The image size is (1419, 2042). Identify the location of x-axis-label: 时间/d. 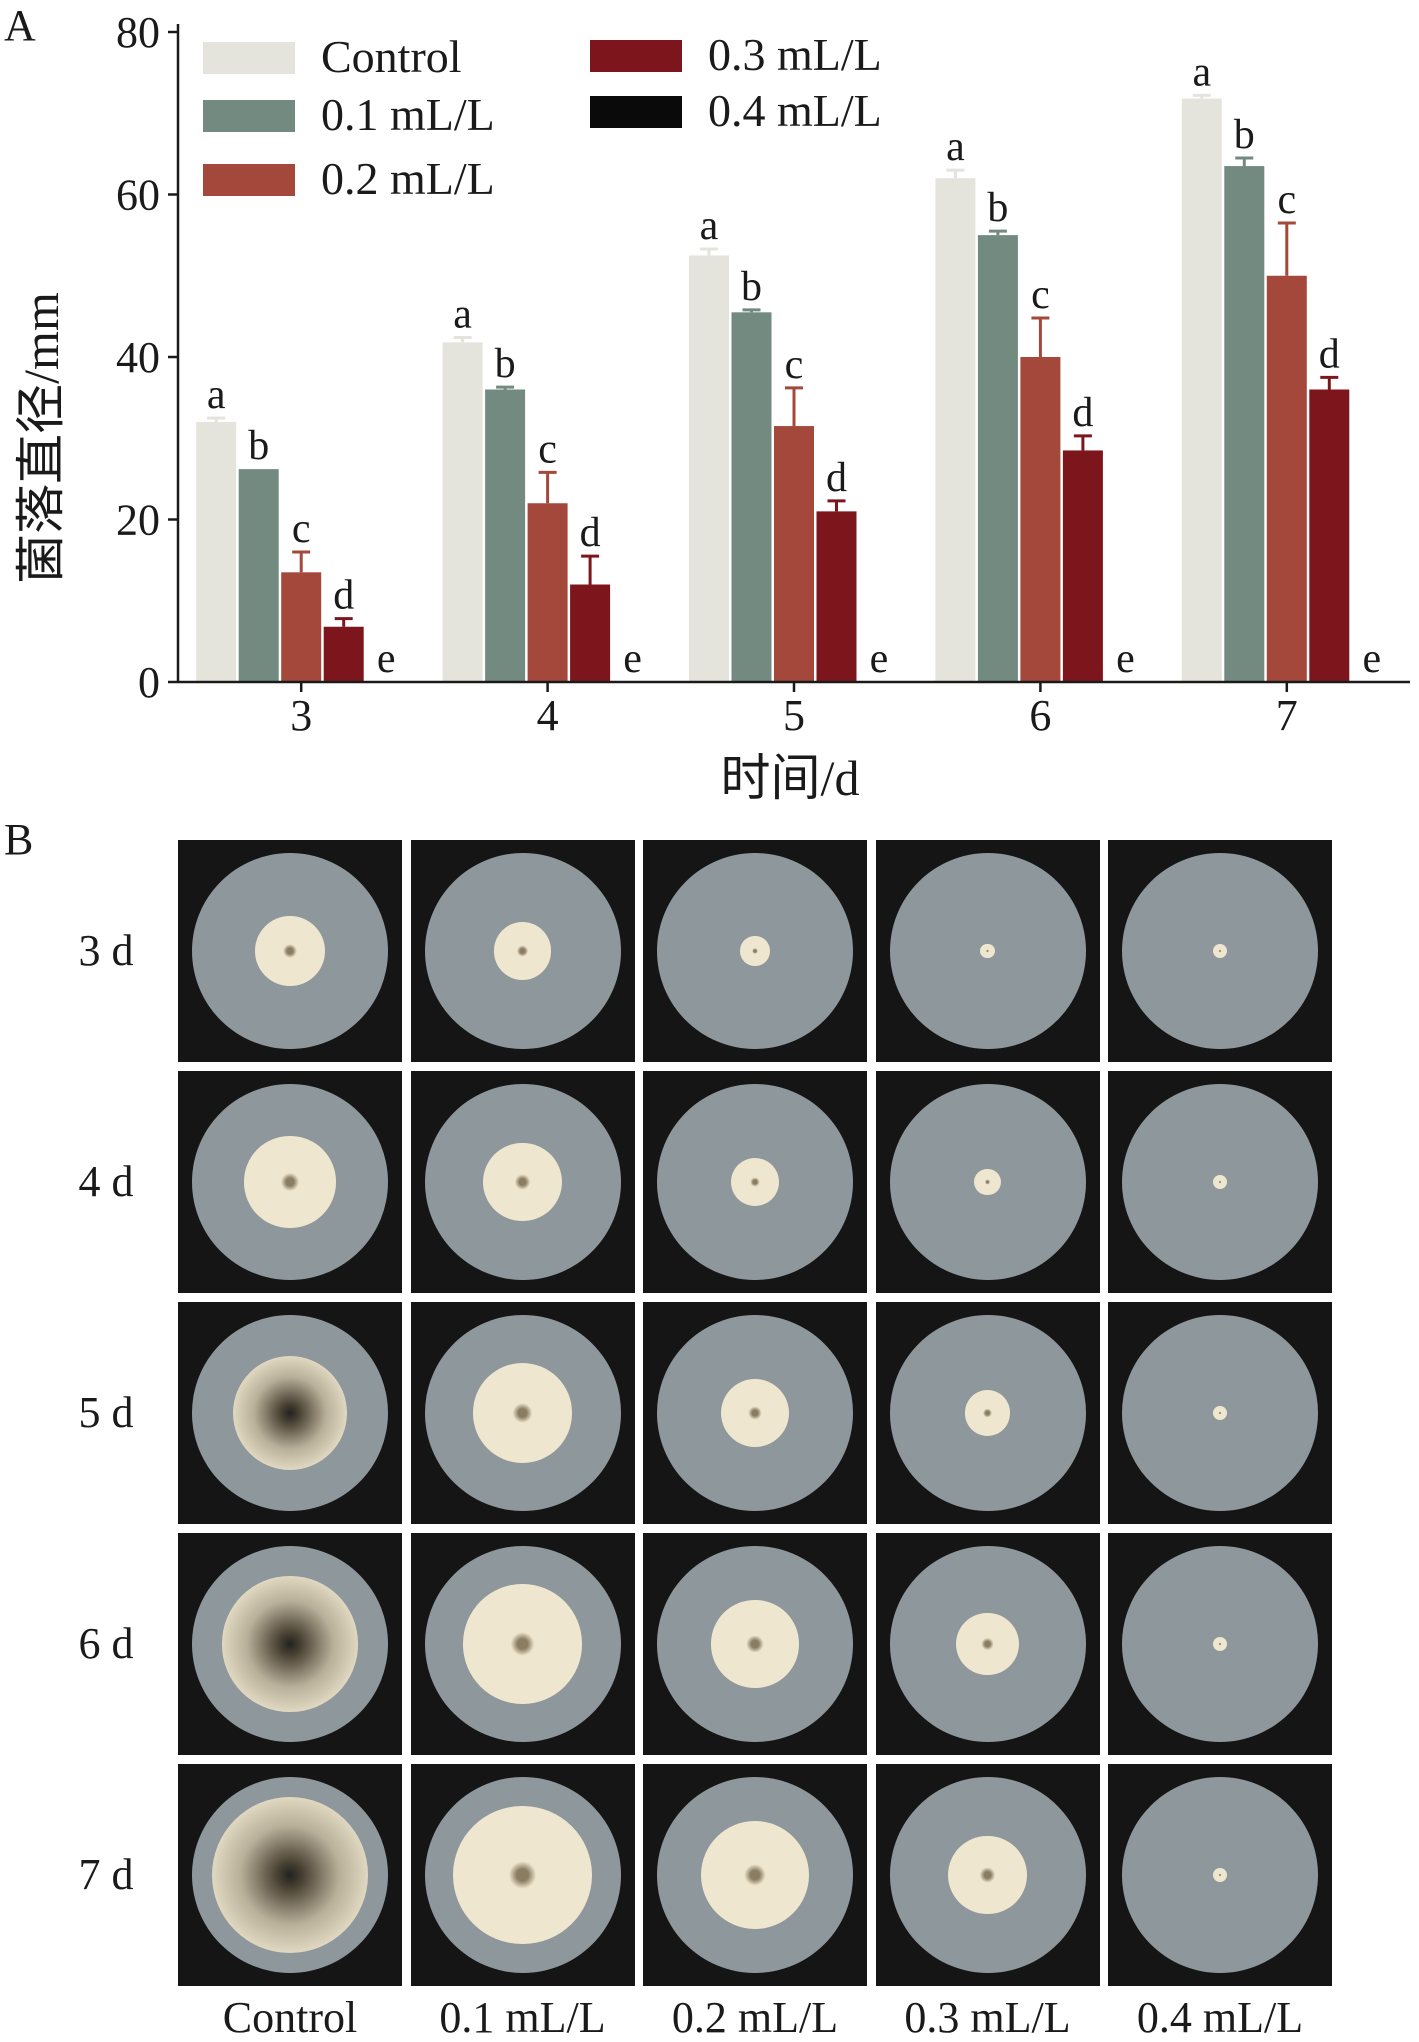
(790, 778).